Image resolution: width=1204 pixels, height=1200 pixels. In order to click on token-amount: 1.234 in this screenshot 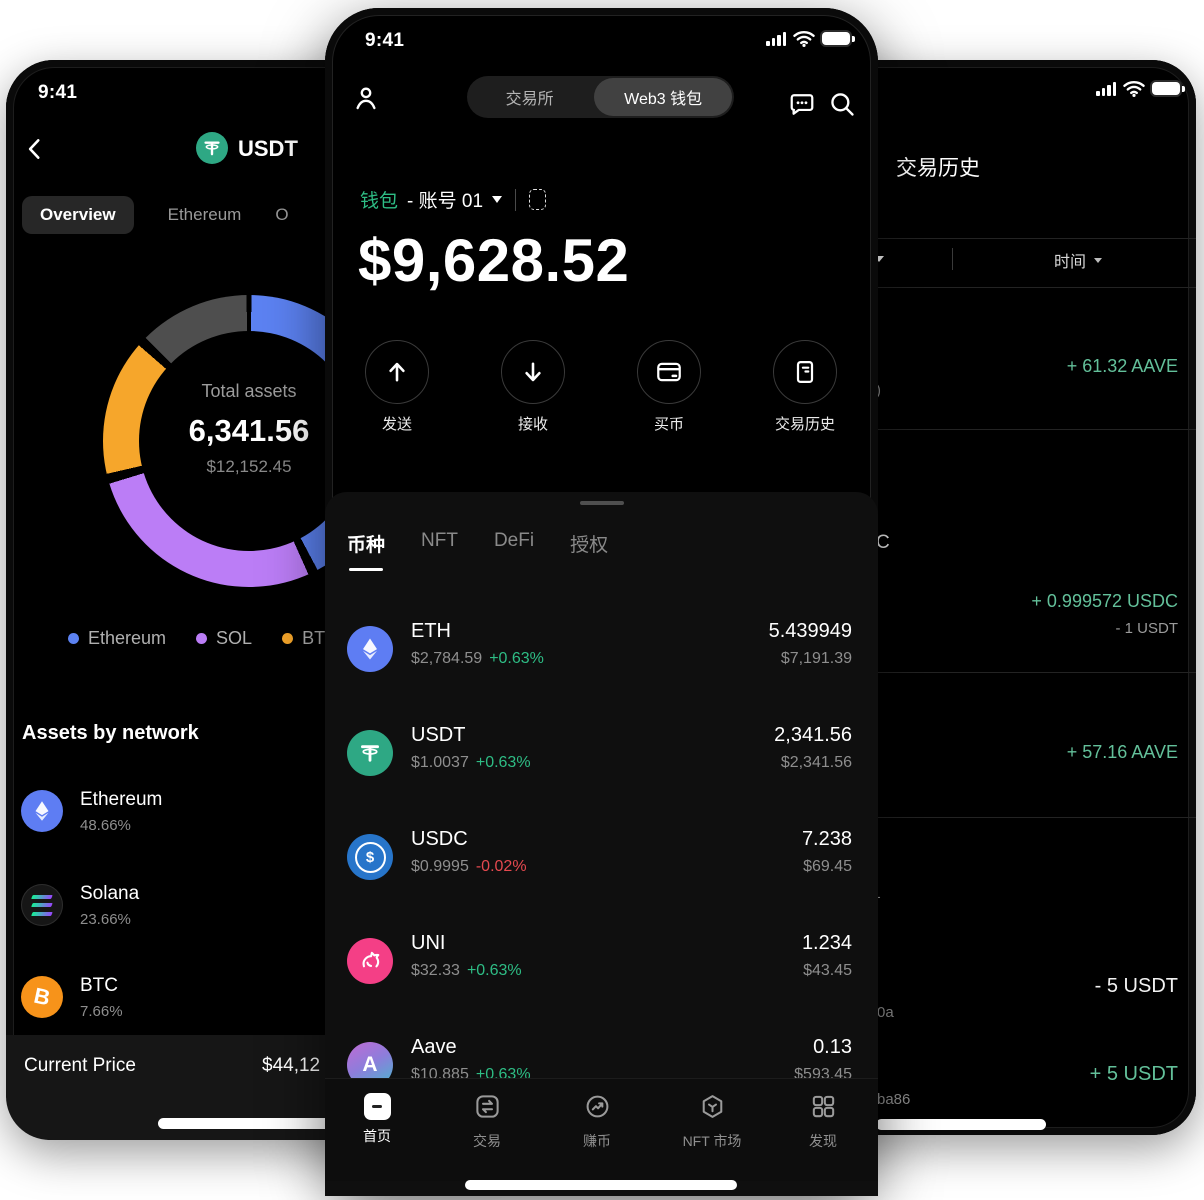, I will do `click(826, 943)`.